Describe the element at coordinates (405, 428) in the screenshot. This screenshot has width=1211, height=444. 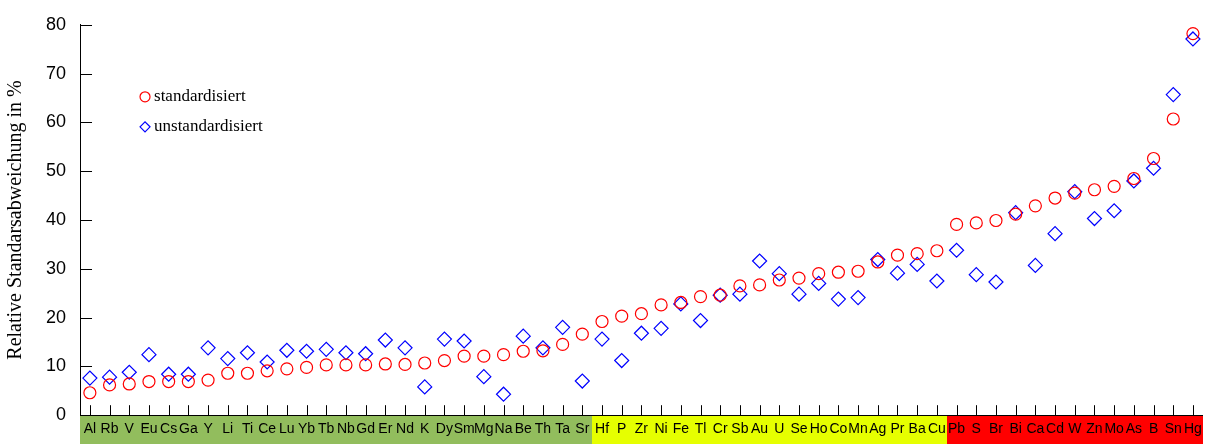
I see `x-tick-label: Nd` at that location.